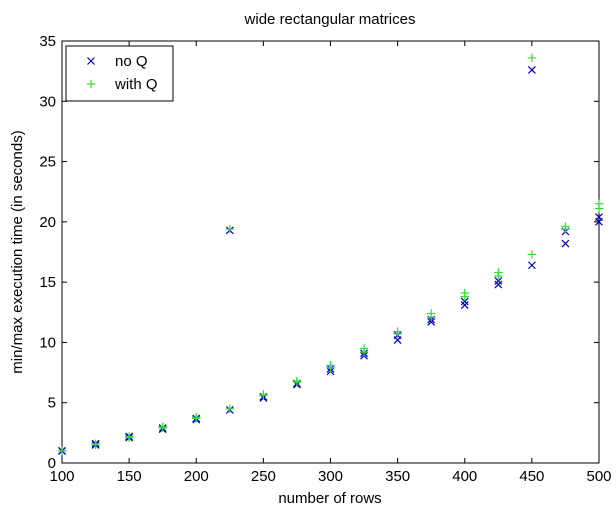  What do you see at coordinates (598, 476) in the screenshot?
I see `x-tick-label: 500` at bounding box center [598, 476].